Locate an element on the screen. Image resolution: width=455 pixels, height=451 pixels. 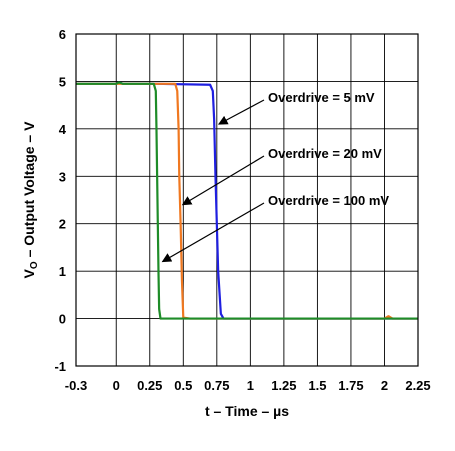
x-axis-label: t – Time – µs is located at coordinates (247, 411).